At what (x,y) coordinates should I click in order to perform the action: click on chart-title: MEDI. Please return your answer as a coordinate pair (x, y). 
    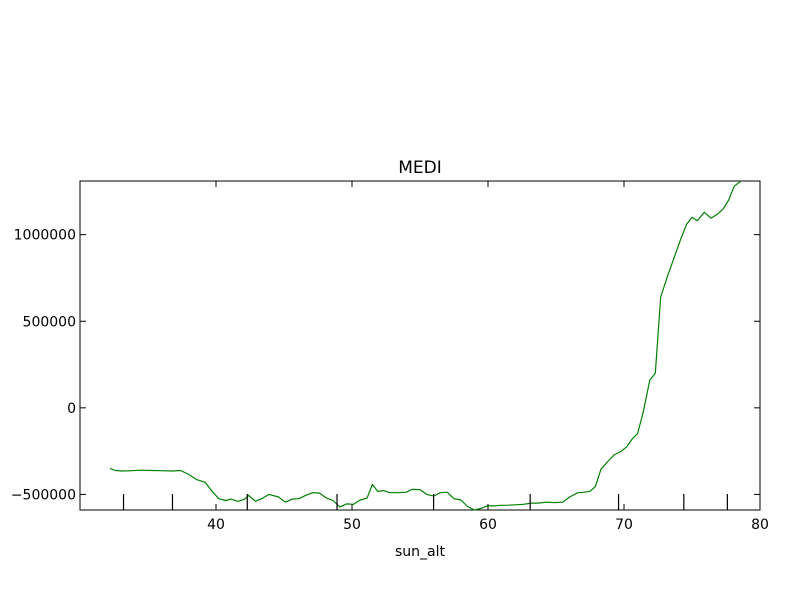
    Looking at the image, I should click on (420, 168).